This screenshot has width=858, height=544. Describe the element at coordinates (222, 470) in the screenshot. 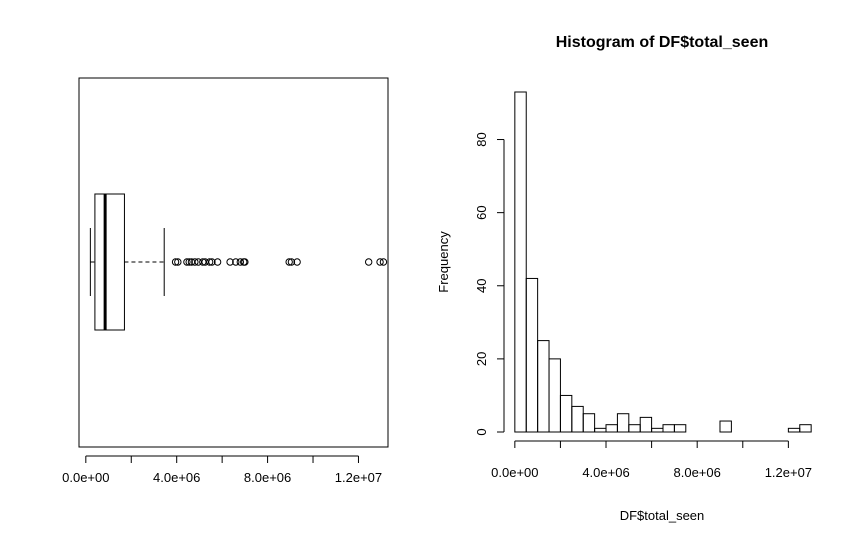

I see `boxplot-x-axis: 0.0e+00 4.0e+06 8.0e+06 1.2e+07` at that location.